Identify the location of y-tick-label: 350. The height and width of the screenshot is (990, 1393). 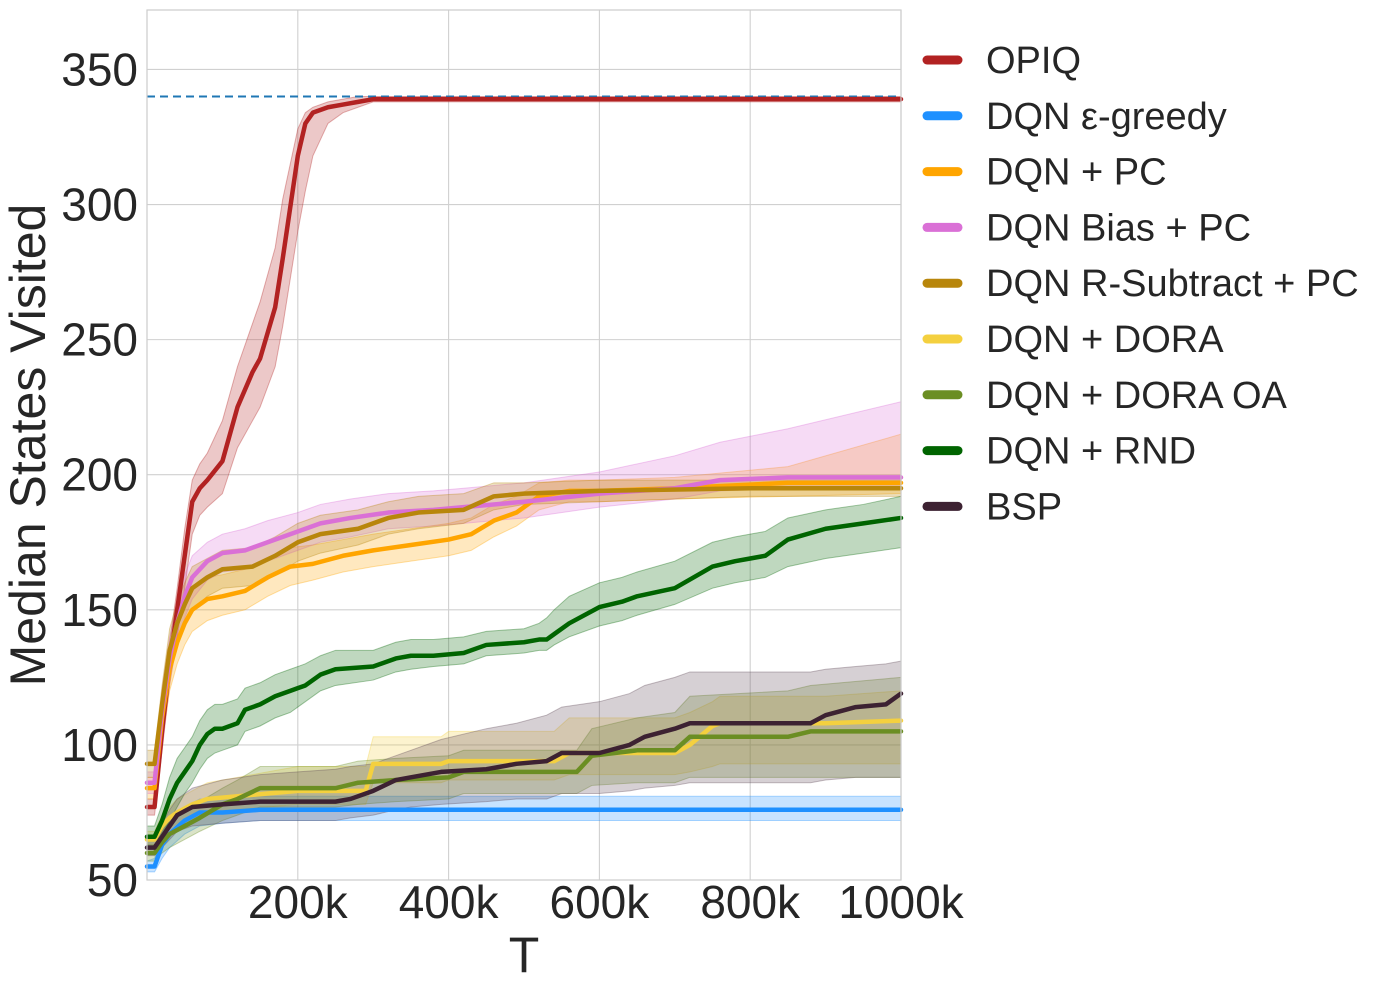
(99, 69).